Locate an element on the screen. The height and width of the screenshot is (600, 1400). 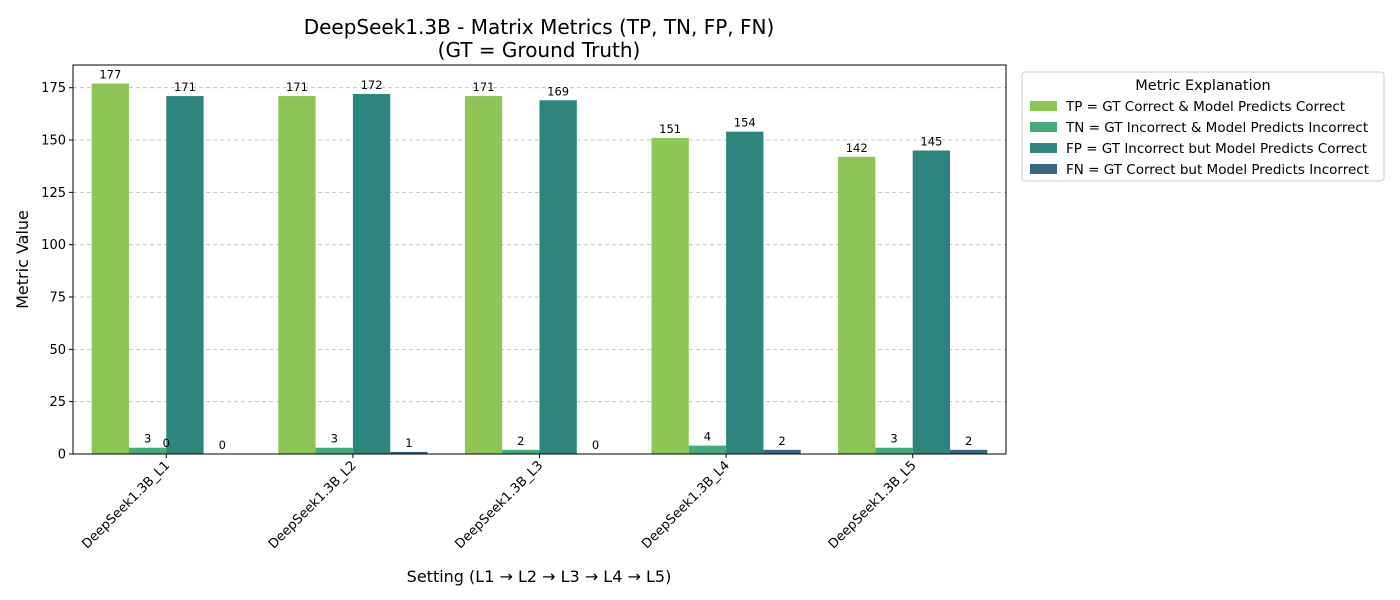
y-tick-label: 125 is located at coordinates (53, 193).